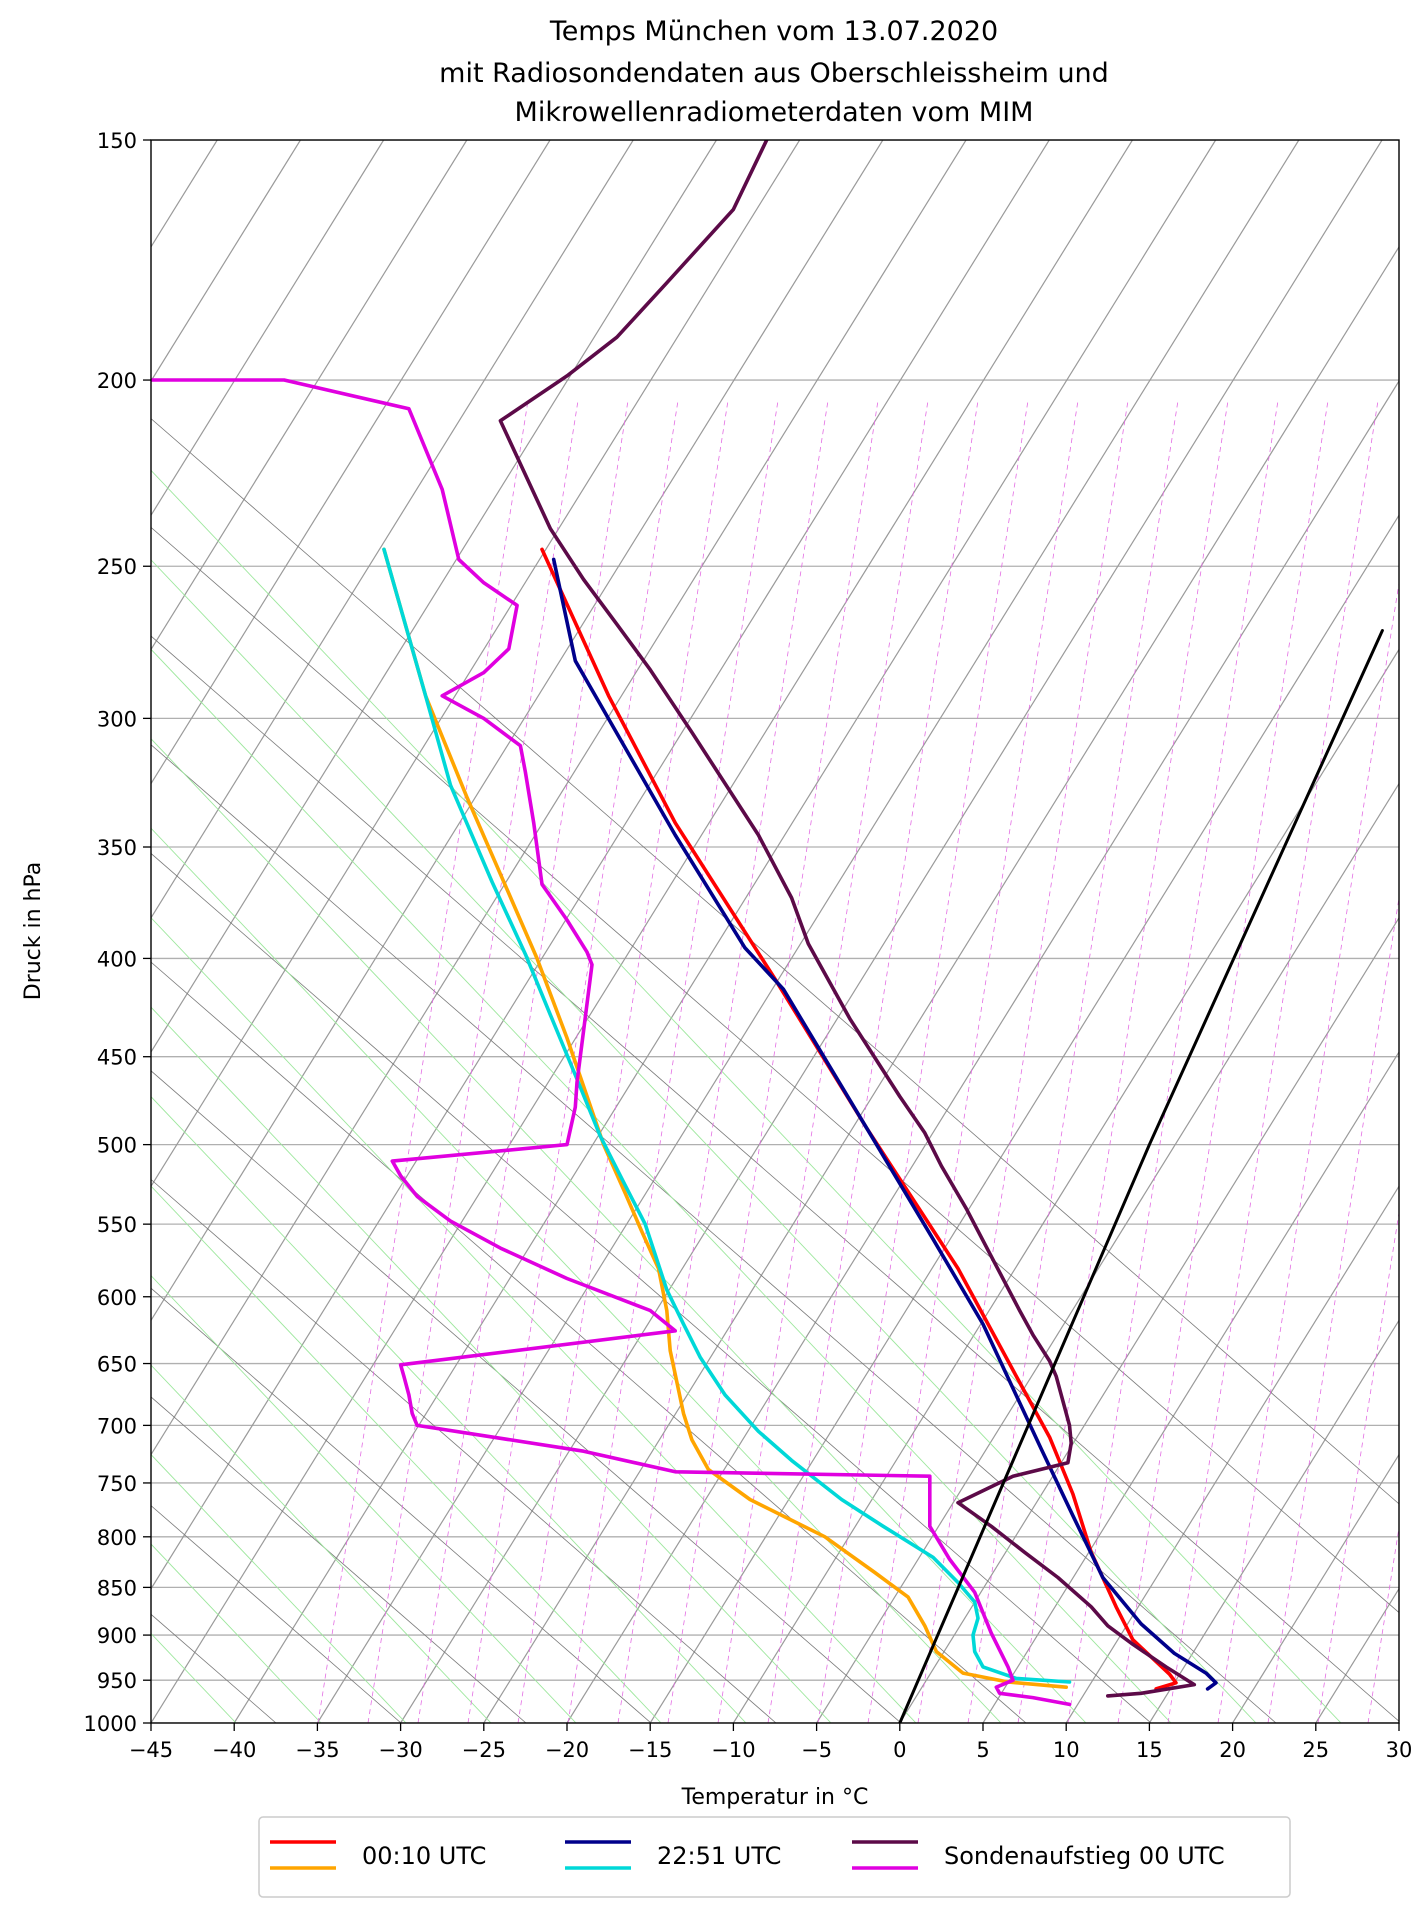 Image resolution: width=1427 pixels, height=1907 pixels. What do you see at coordinates (33, 931) in the screenshot?
I see `y-axis-label: Druck in hPa` at bounding box center [33, 931].